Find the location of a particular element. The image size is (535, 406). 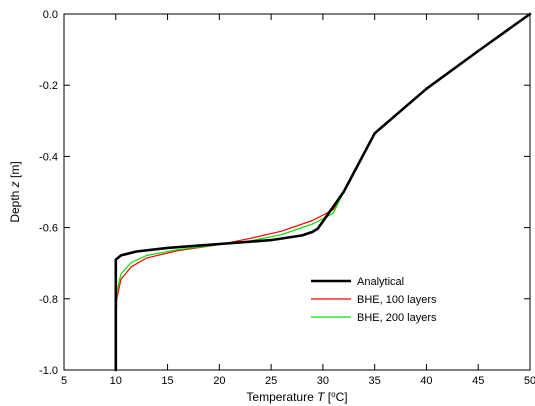

x-tick-label: 25 is located at coordinates (271, 381).